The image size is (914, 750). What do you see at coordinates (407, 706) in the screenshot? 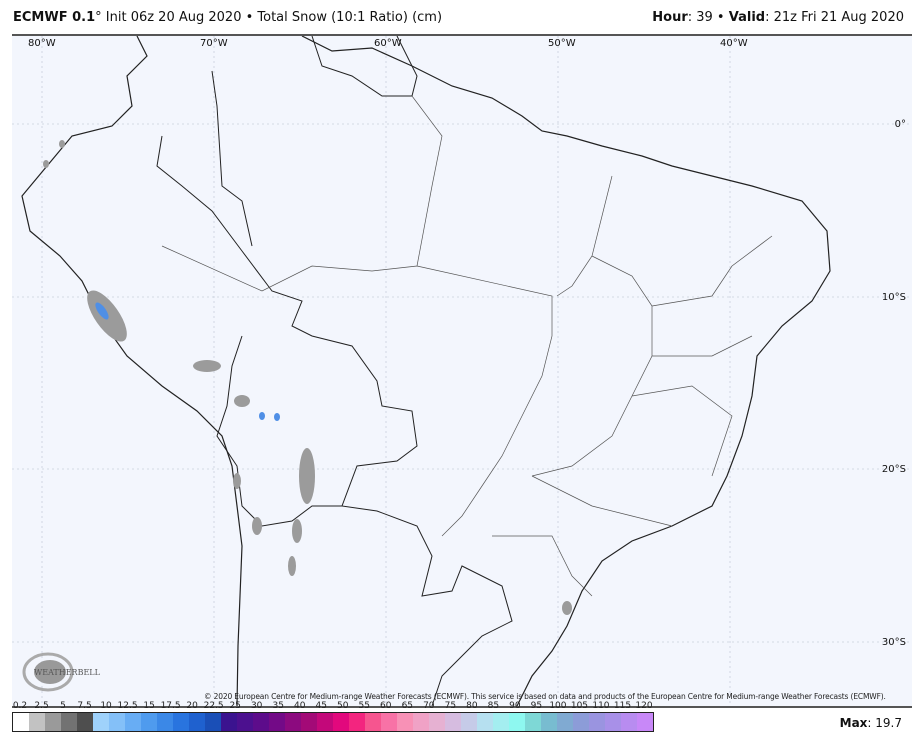
I see `colorbar-label: 65` at bounding box center [407, 706].